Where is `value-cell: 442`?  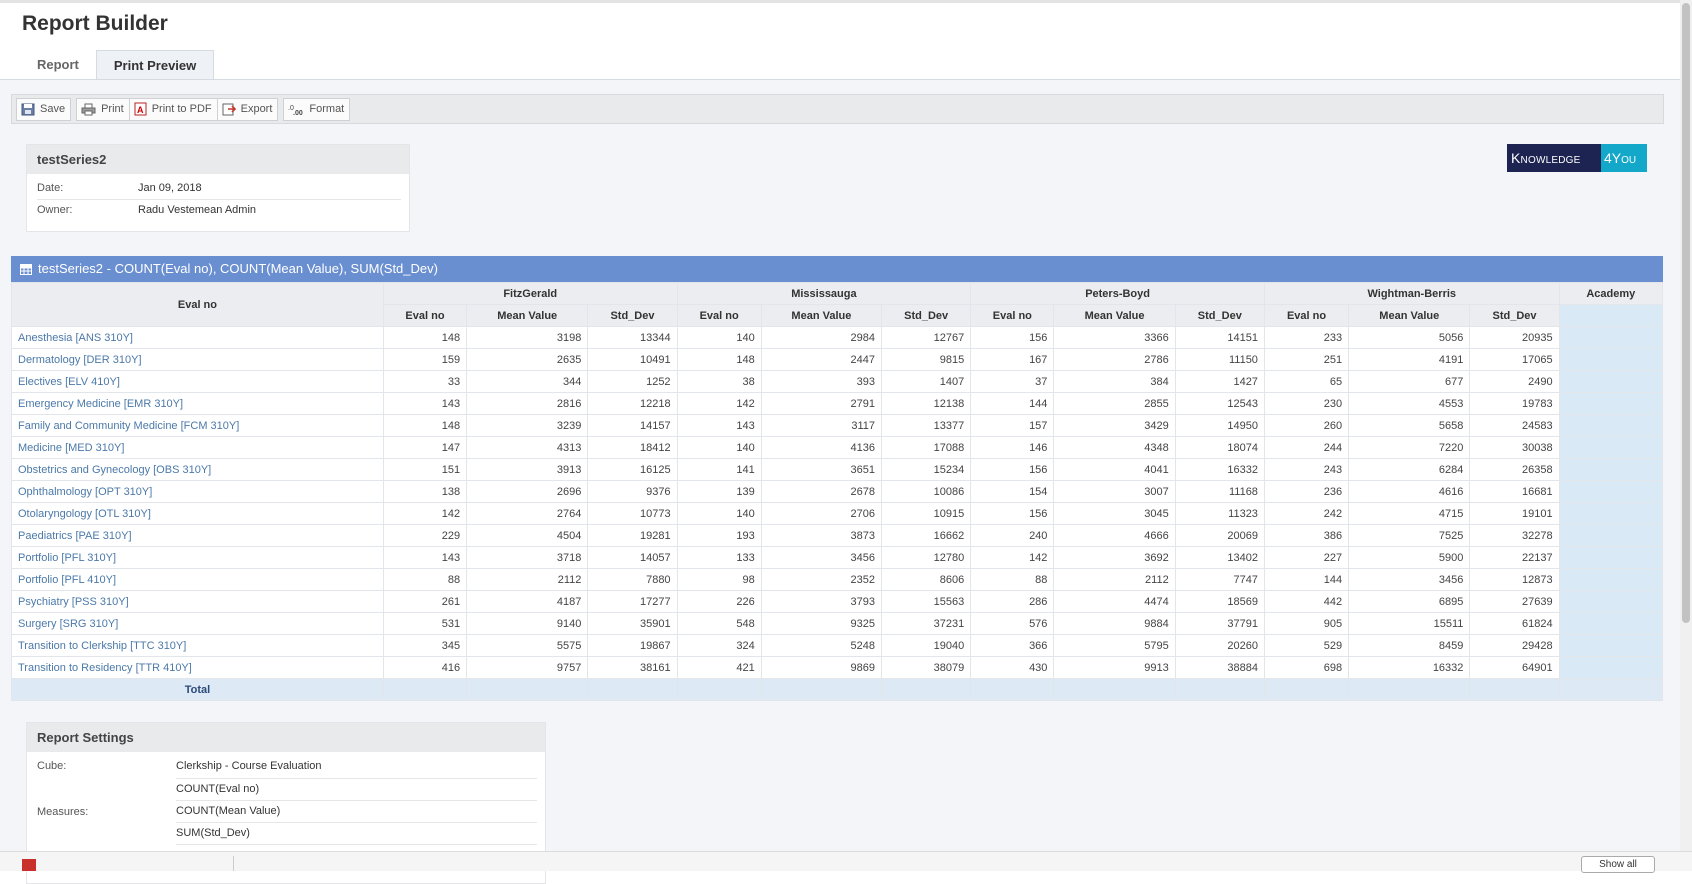 value-cell: 442 is located at coordinates (1306, 601).